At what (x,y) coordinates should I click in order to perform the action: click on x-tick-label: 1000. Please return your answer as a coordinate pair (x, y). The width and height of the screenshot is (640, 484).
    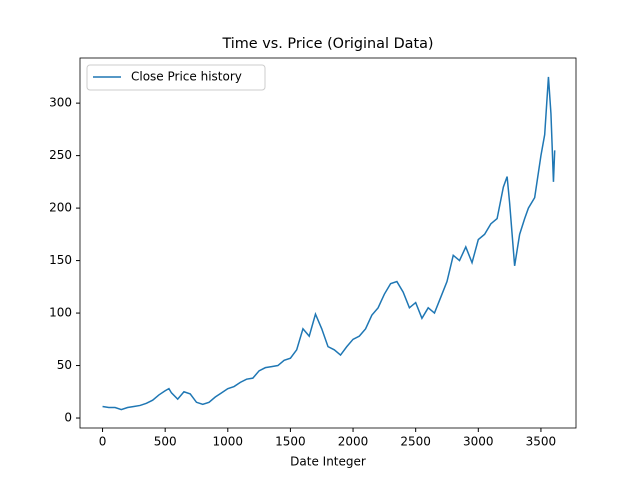
    Looking at the image, I should click on (228, 442).